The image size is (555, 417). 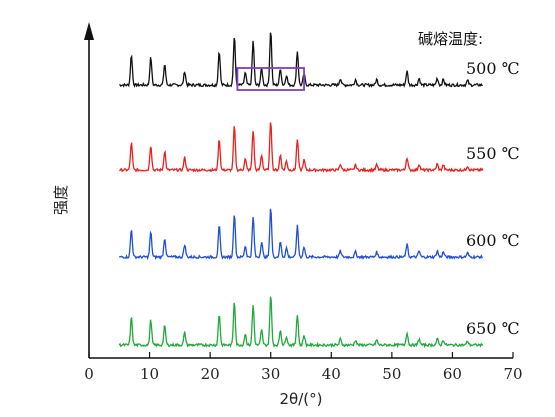 What do you see at coordinates (391, 374) in the screenshot?
I see `x-tick-label: 50` at bounding box center [391, 374].